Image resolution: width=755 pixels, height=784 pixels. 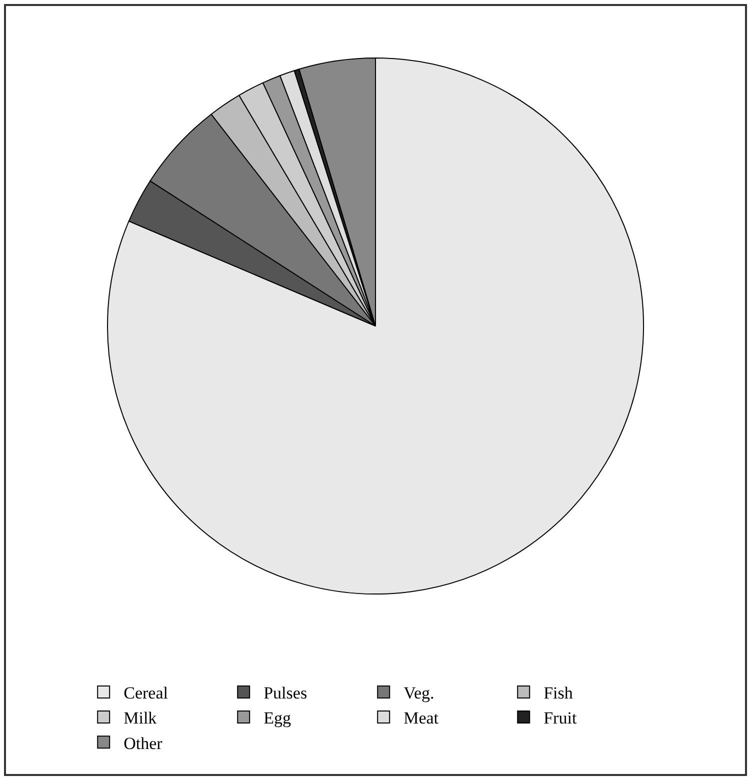 What do you see at coordinates (146, 693) in the screenshot?
I see `legend-label: Cereal` at bounding box center [146, 693].